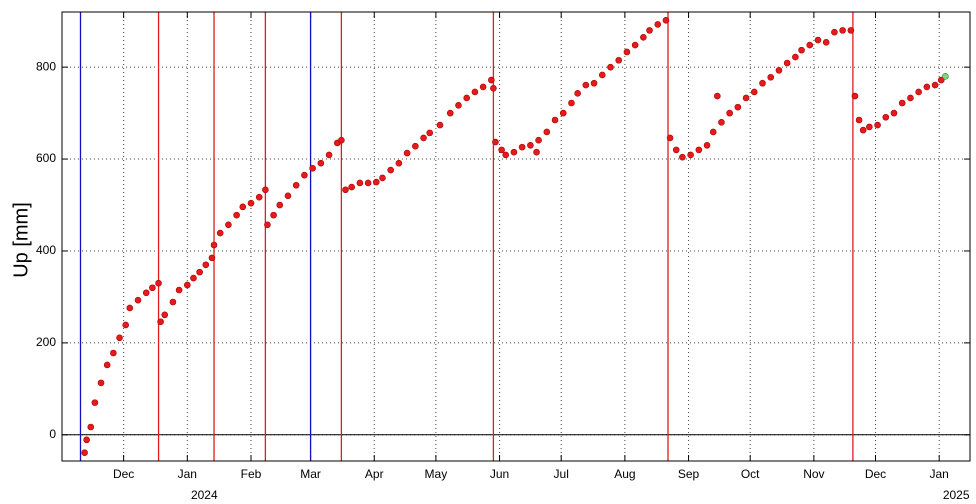 This screenshot has width=976, height=504. I want to click on x-tick-label: Feb, so click(251, 474).